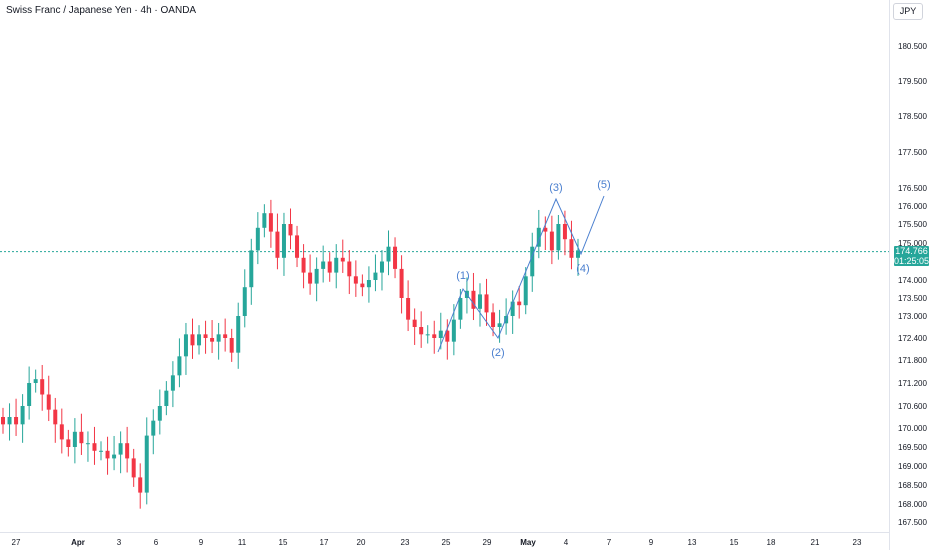 The width and height of the screenshot is (932, 550). Describe the element at coordinates (912, 504) in the screenshot. I see `price-tick-label: 168.000` at that location.